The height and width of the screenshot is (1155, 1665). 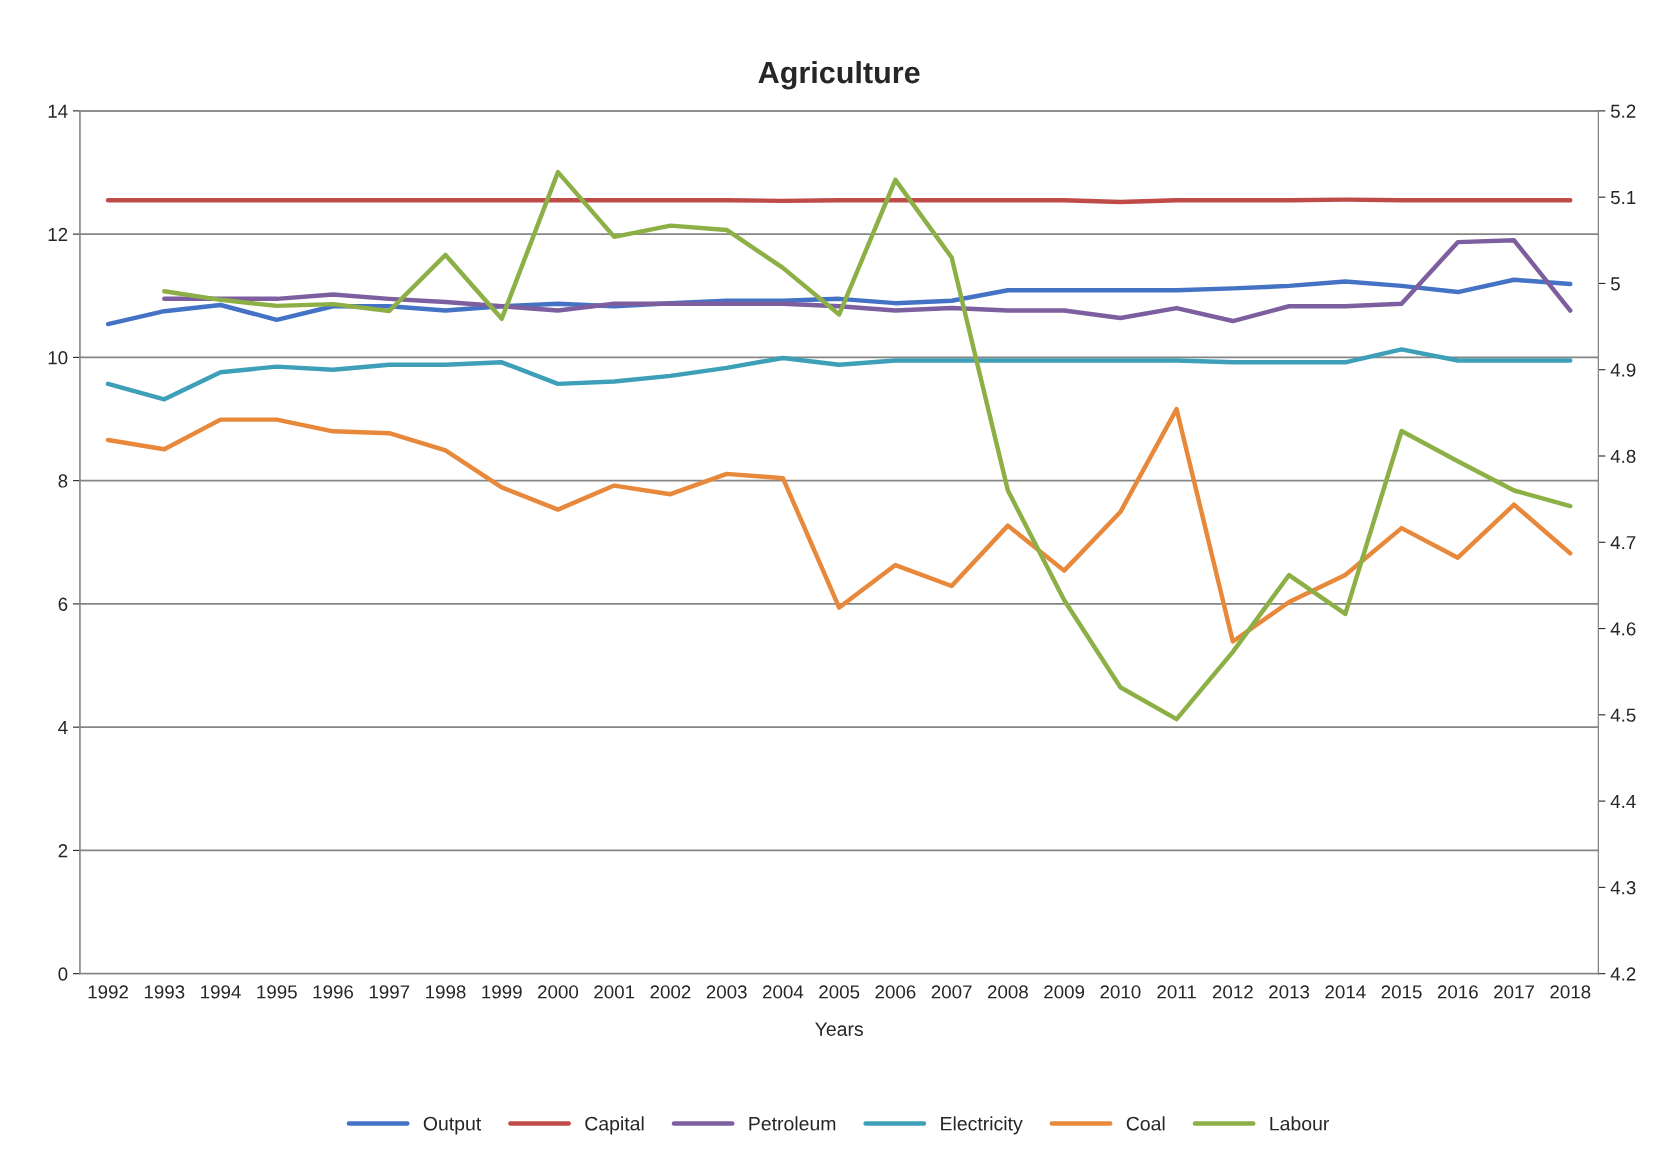 What do you see at coordinates (783, 992) in the screenshot?
I see `x-tick-label: 2004` at bounding box center [783, 992].